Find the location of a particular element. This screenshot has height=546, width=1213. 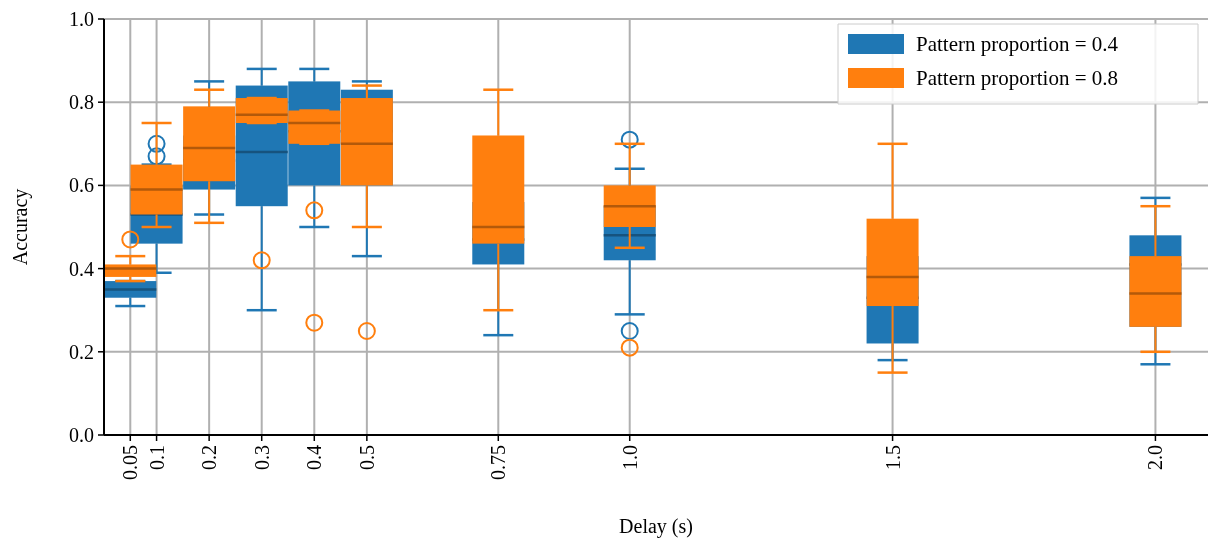

y-tick-label: 1.0 is located at coordinates (81, 19).